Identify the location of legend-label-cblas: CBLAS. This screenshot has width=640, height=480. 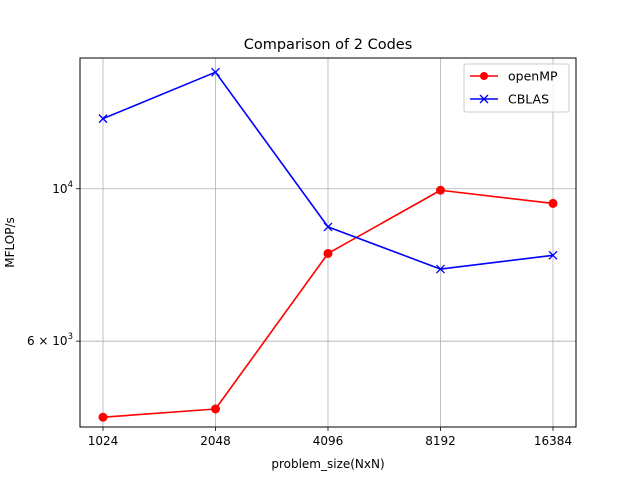
(528, 99).